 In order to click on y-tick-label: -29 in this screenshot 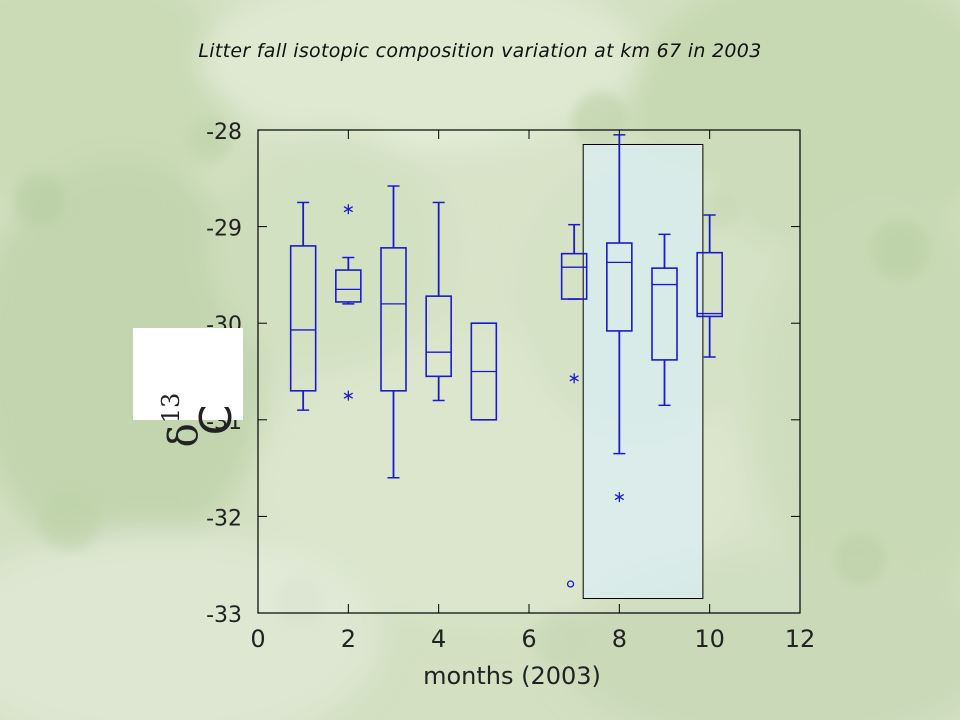, I will do `click(224, 229)`.